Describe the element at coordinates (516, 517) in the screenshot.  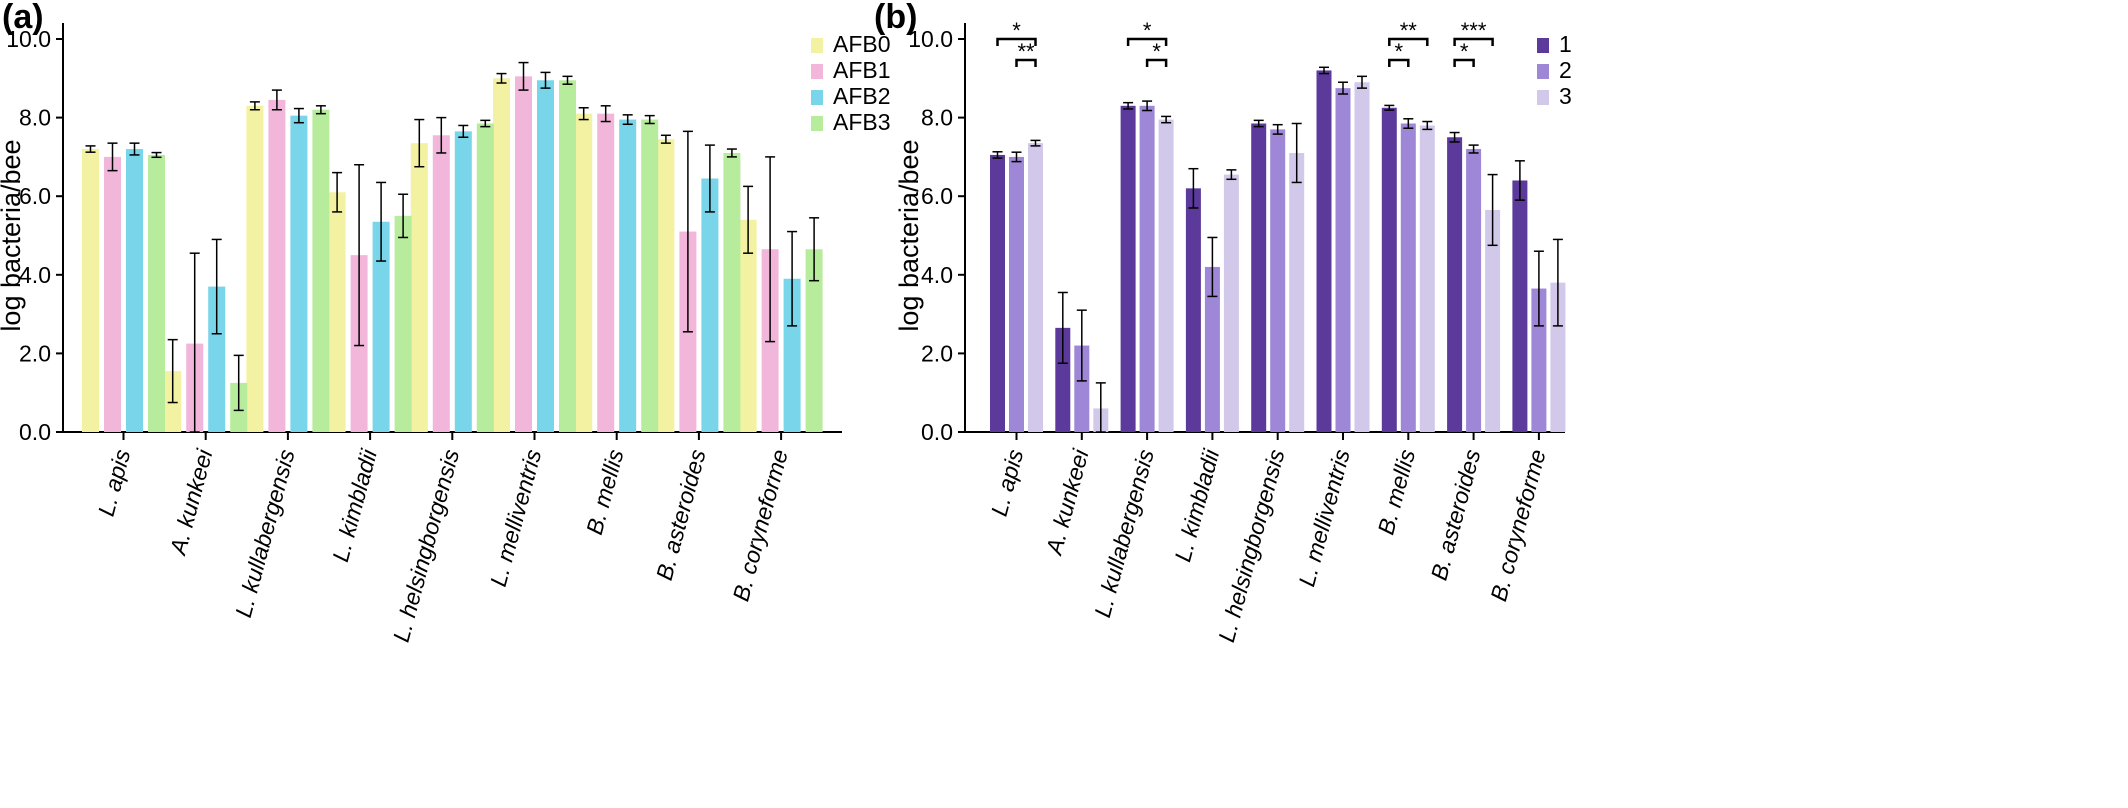
I see `panel-a-category-label: L. melliventris` at that location.